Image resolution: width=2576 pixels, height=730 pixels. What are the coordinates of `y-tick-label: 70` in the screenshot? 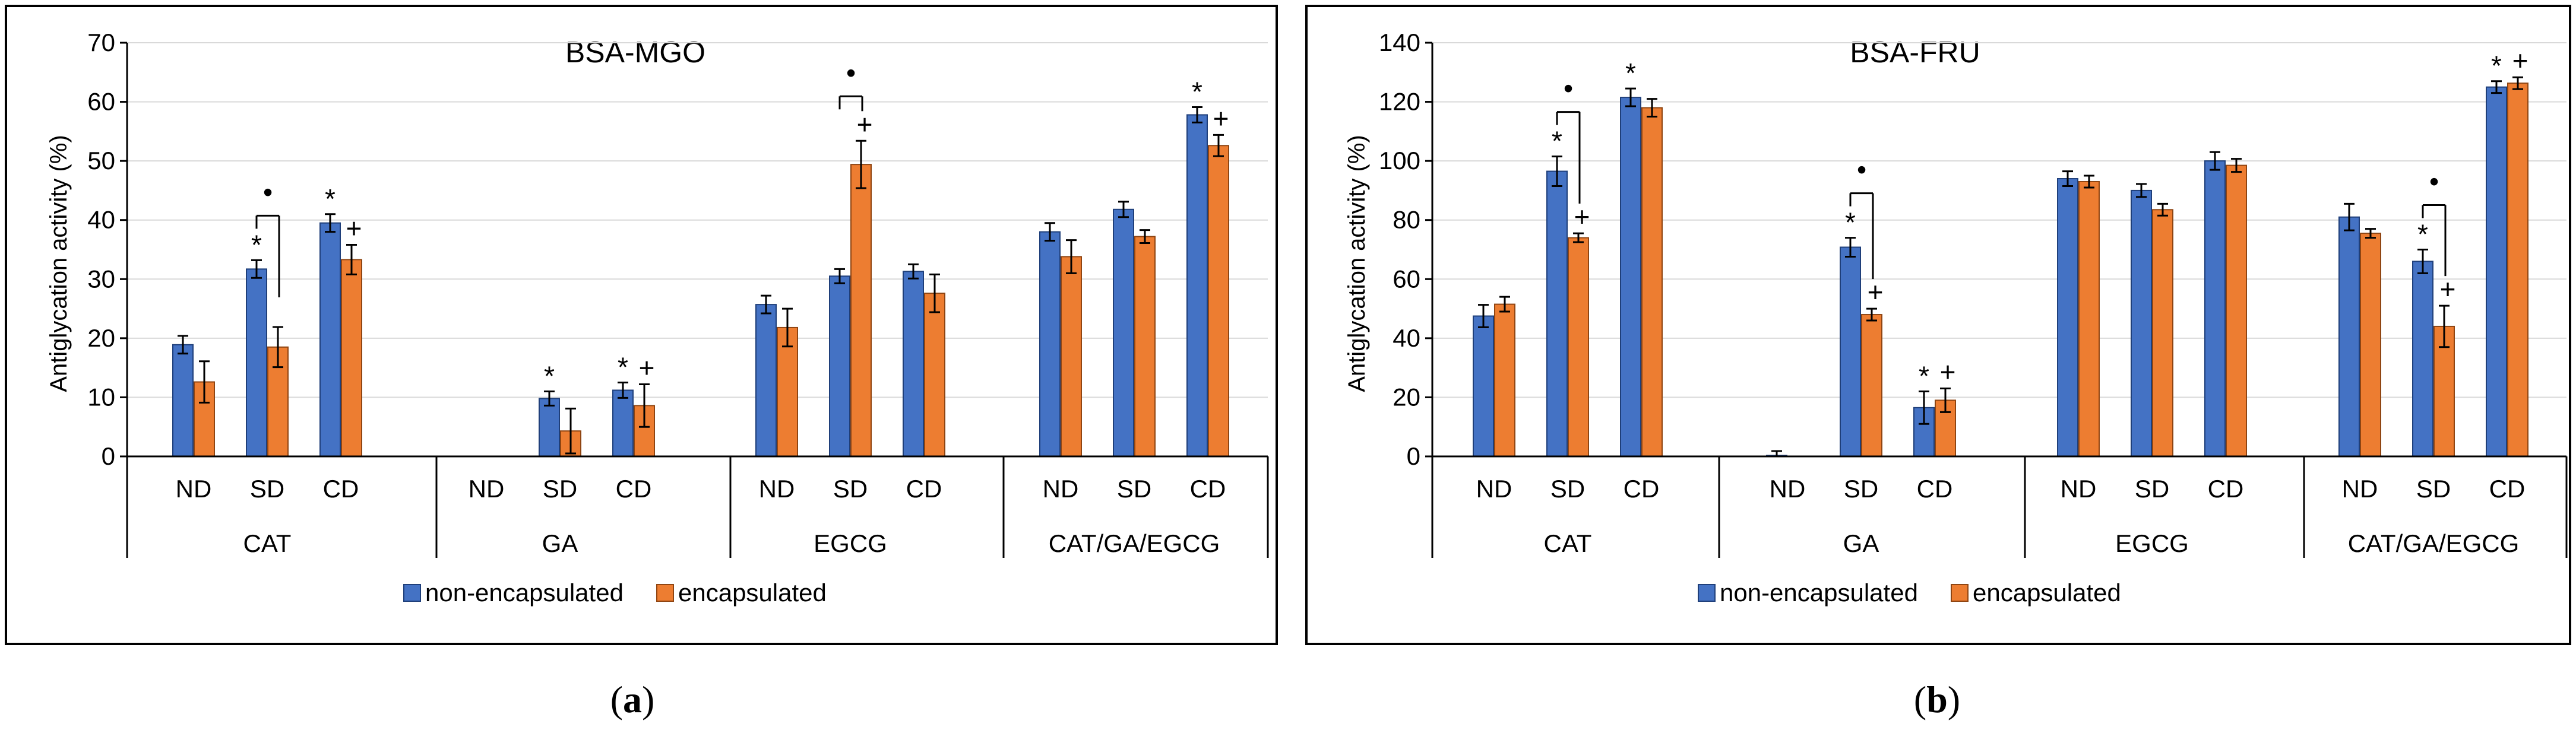 It's located at (101, 42).